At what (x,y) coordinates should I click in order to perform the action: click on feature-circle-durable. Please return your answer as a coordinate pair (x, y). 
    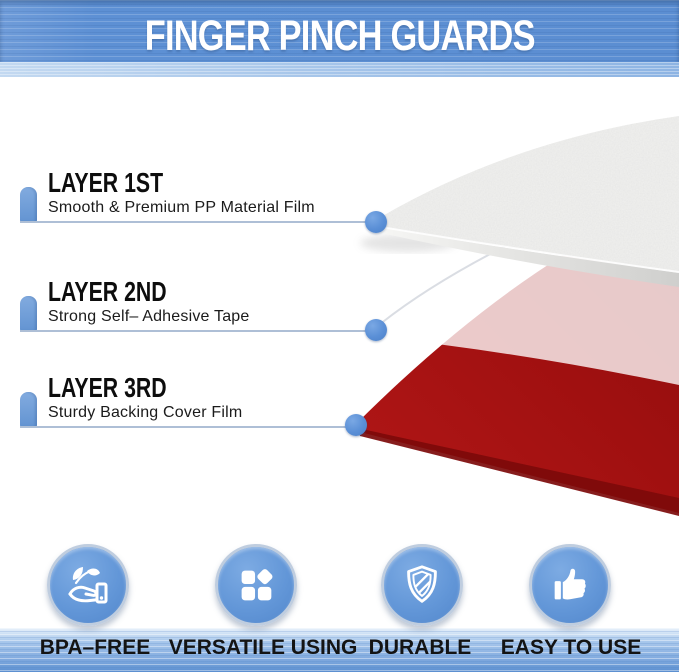
    Looking at the image, I should click on (422, 585).